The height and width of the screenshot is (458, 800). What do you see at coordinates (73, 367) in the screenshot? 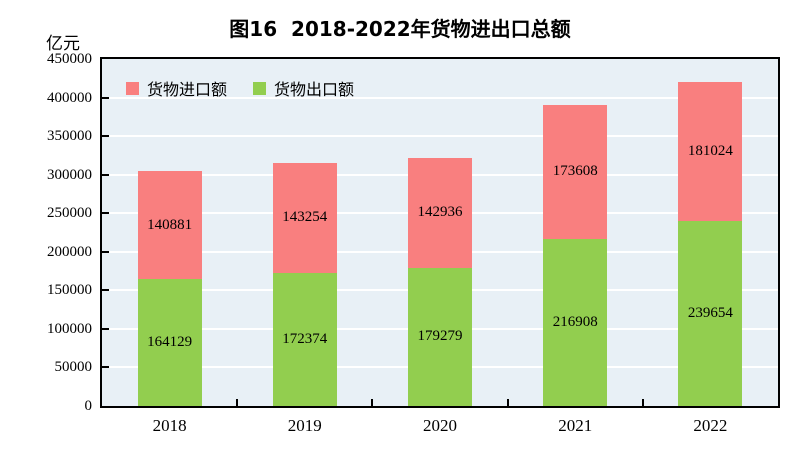
I see `y-tick-label: 50000` at bounding box center [73, 367].